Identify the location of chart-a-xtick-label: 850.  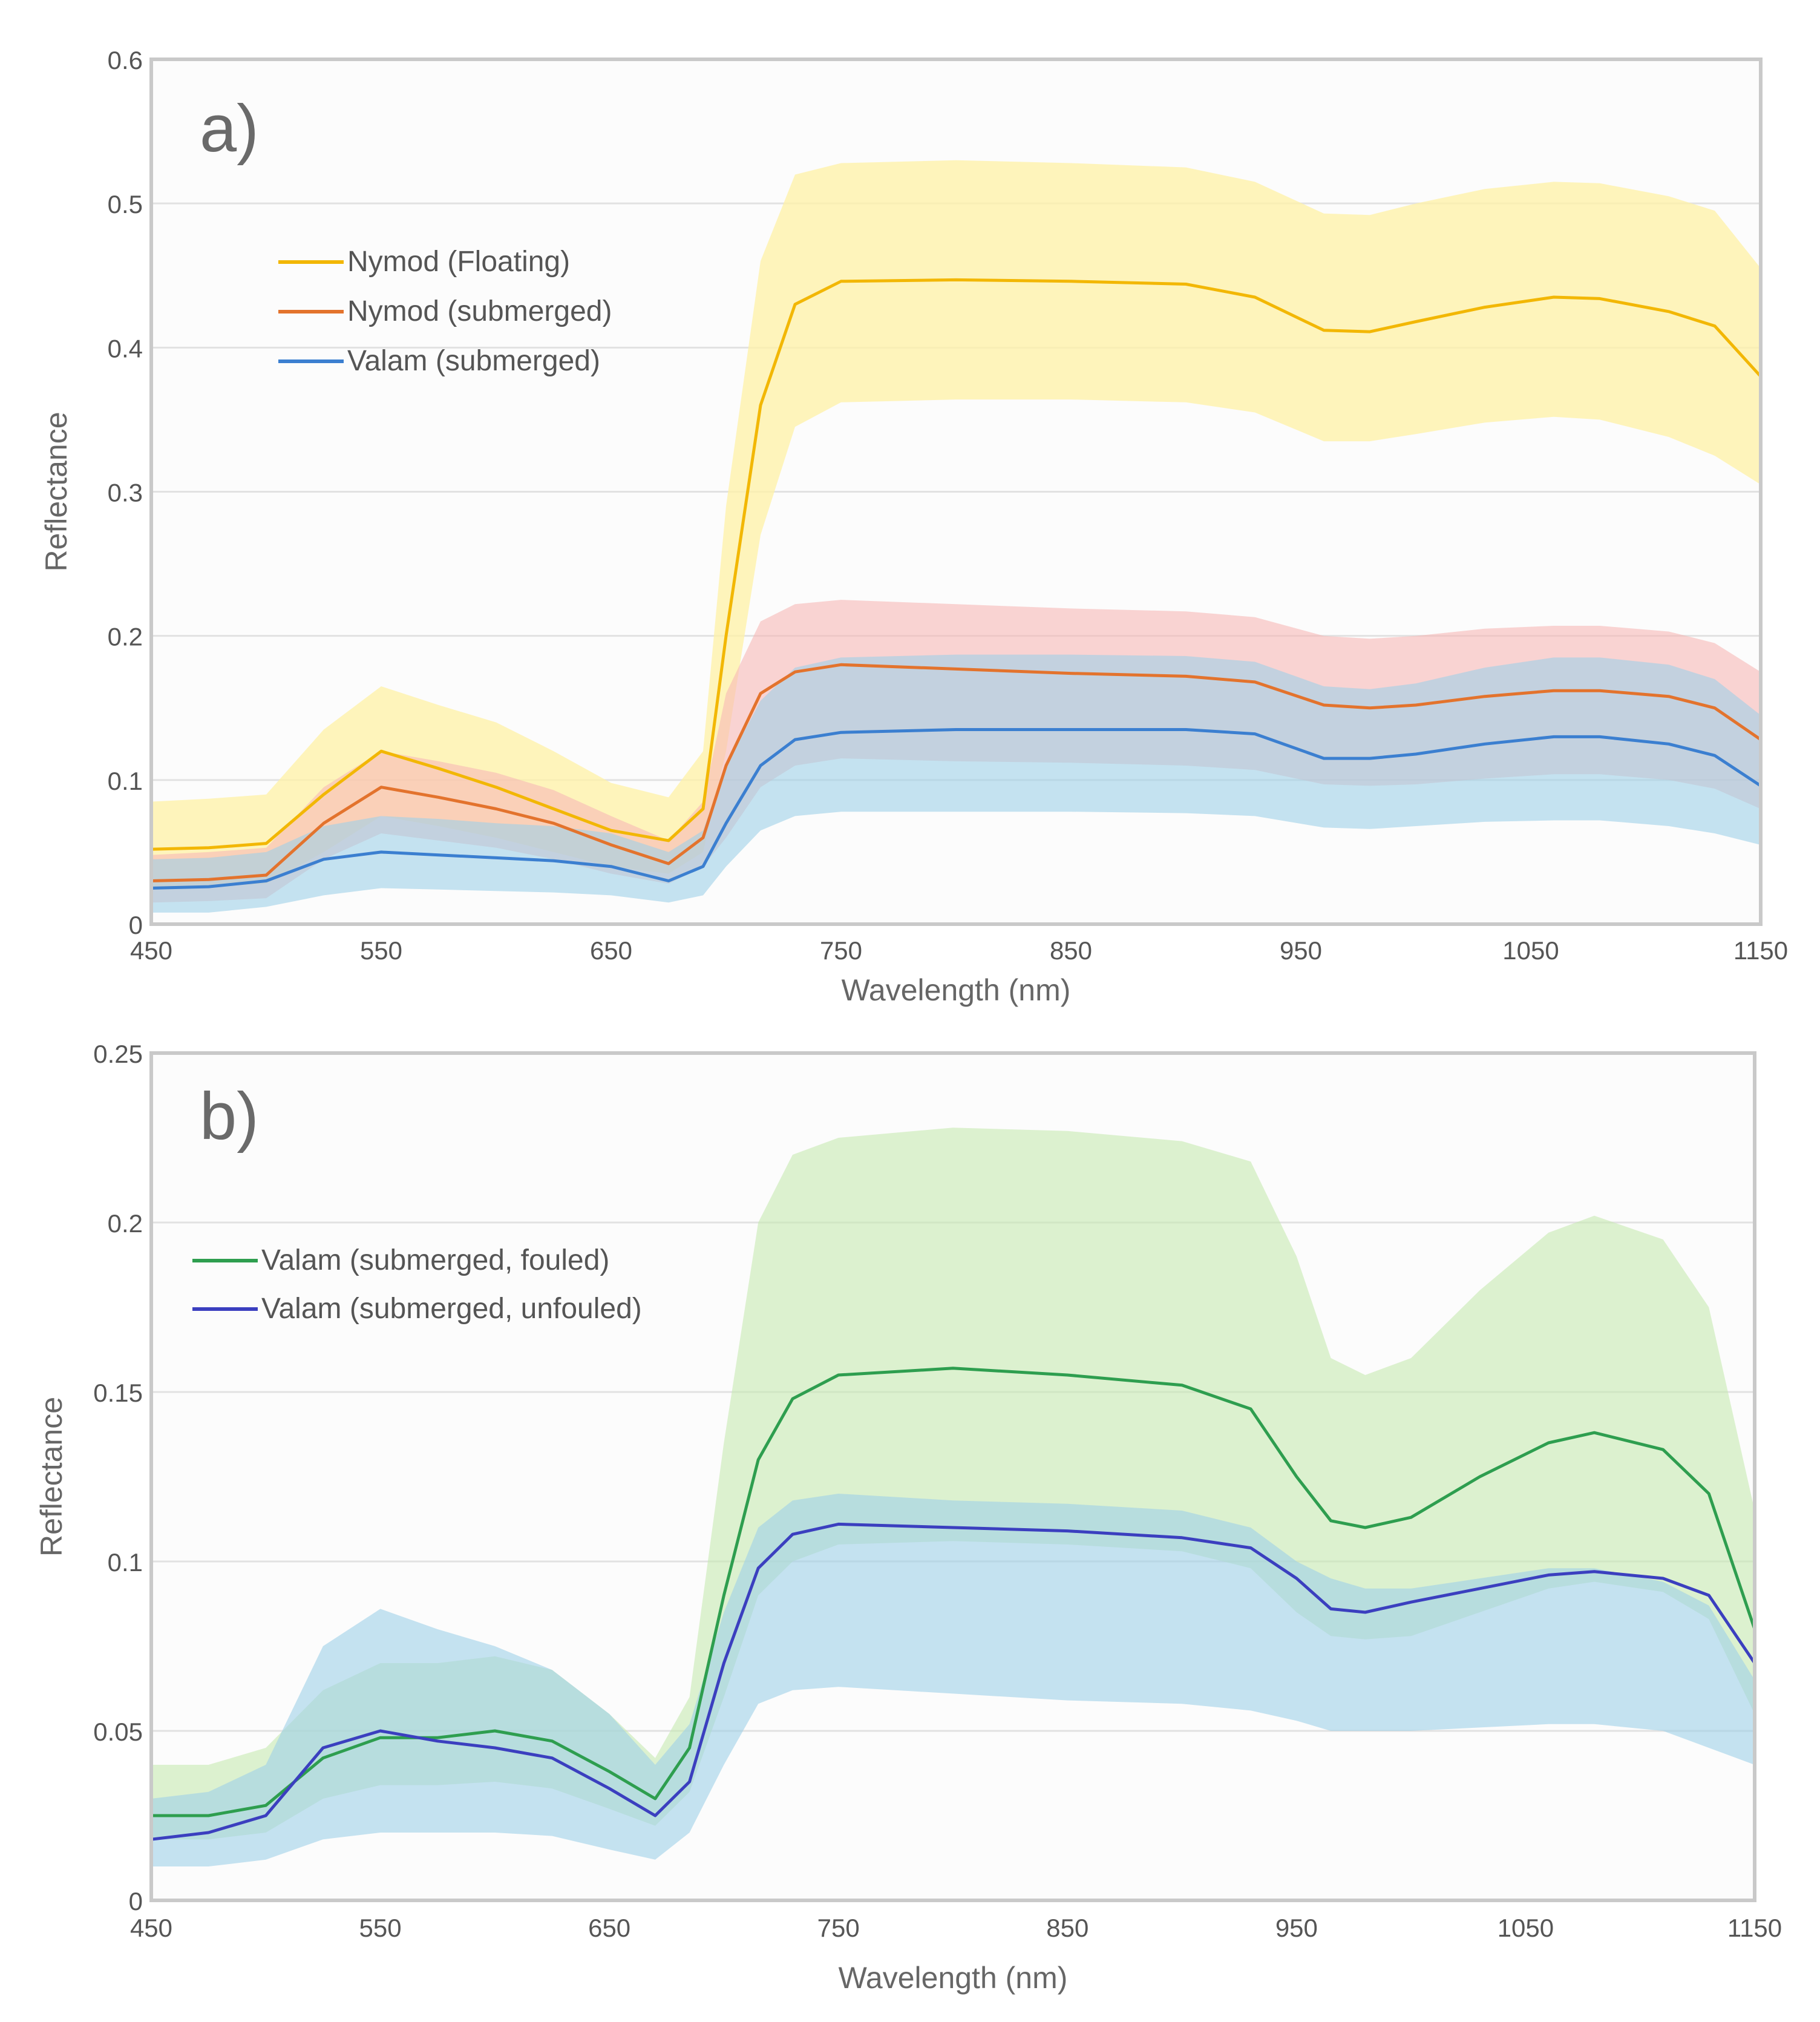
(1071, 950).